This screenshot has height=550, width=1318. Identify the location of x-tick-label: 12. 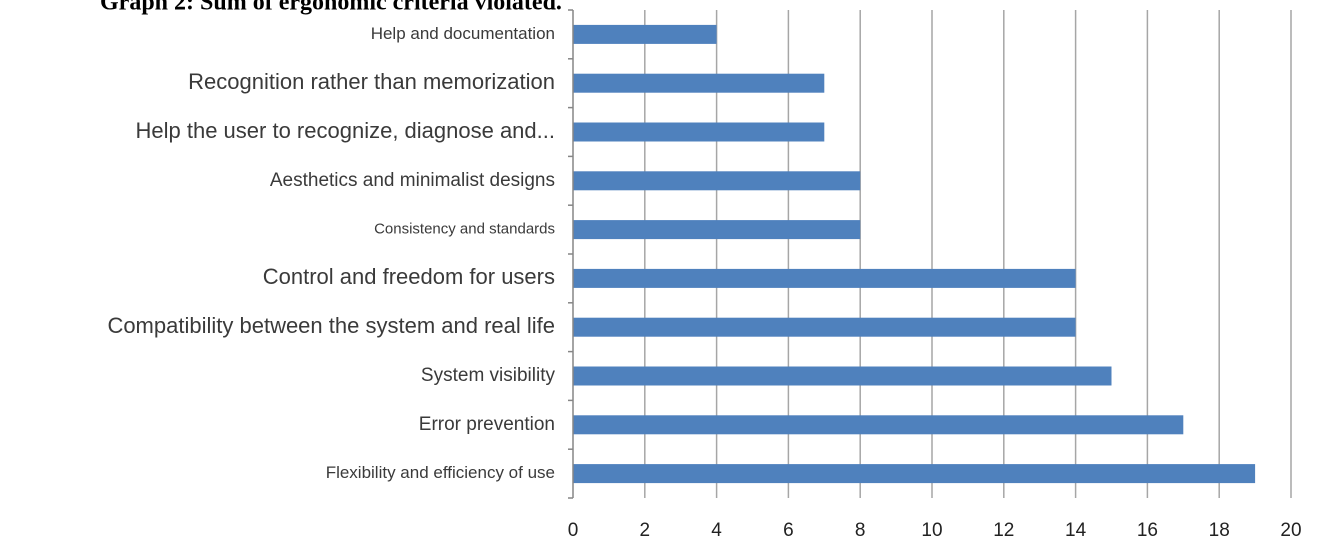
(1003, 530).